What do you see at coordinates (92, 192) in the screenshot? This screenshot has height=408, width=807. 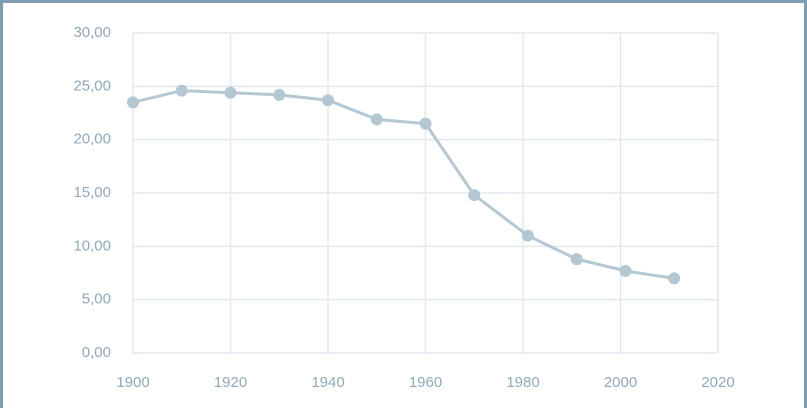 I see `y-tick-label: 15,00` at bounding box center [92, 192].